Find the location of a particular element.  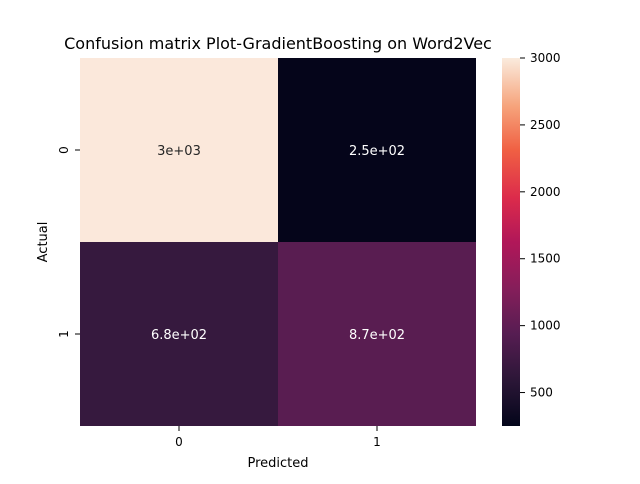

y-axis-label: Actual is located at coordinates (43, 242).